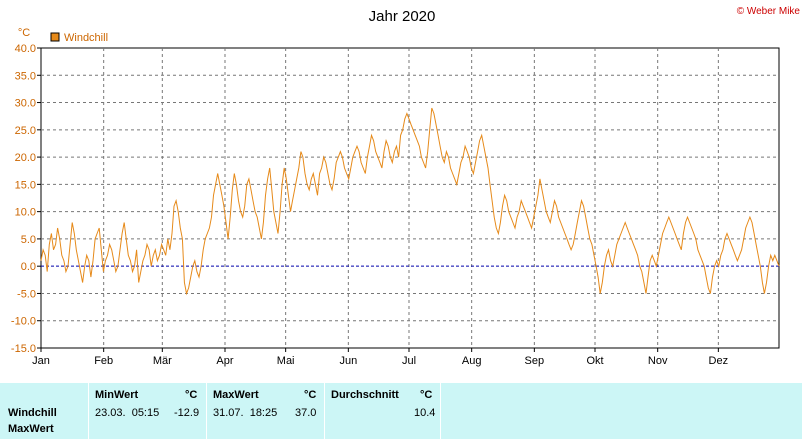  Describe the element at coordinates (286, 361) in the screenshot. I see `x-tick-label: Mai` at that location.